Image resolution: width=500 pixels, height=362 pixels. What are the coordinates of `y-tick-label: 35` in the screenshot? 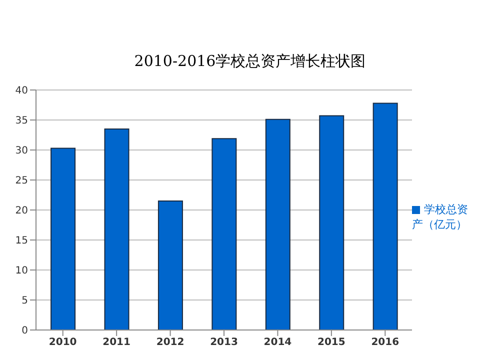 It's located at (21, 121).